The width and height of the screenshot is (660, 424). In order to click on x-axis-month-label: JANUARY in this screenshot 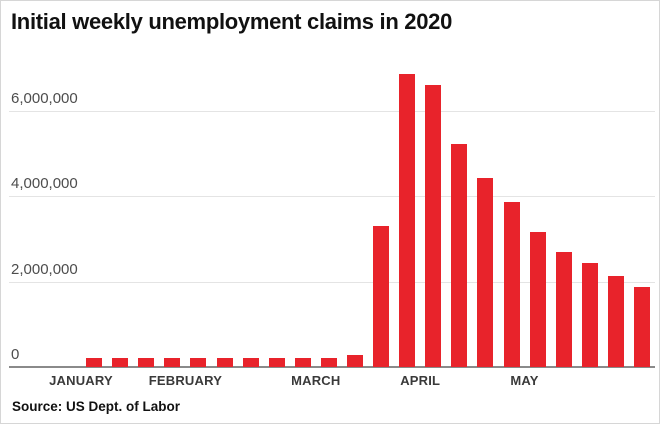, I will do `click(81, 380)`.